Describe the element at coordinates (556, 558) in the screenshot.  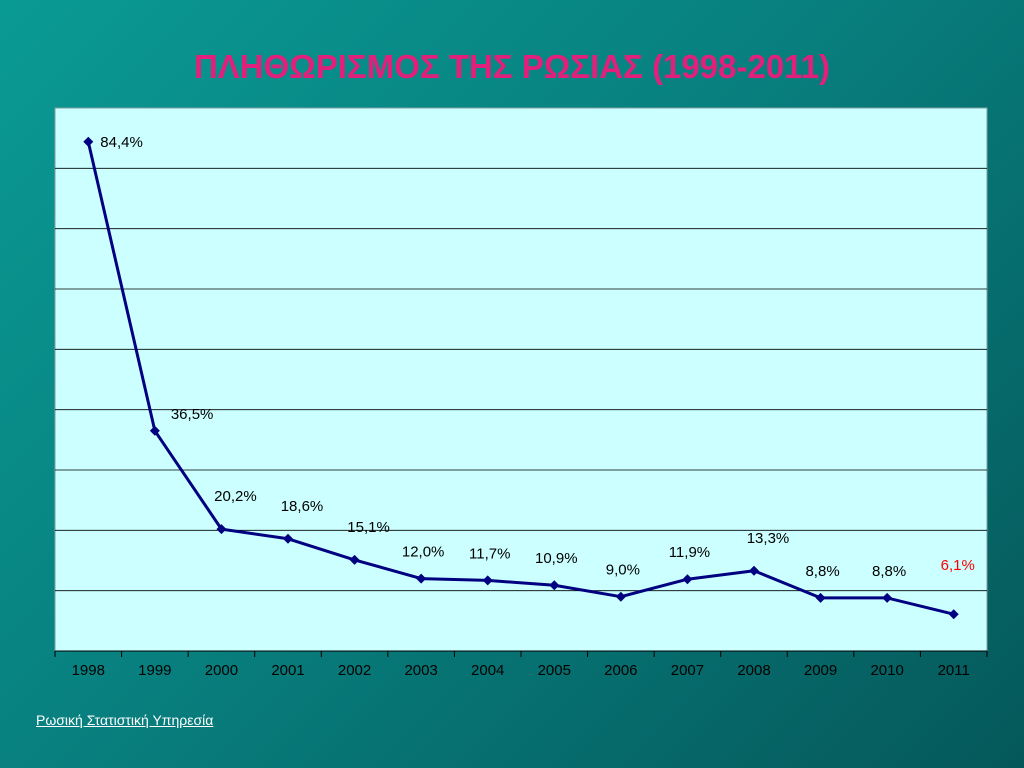
I see `data-label: 10,9%` at that location.